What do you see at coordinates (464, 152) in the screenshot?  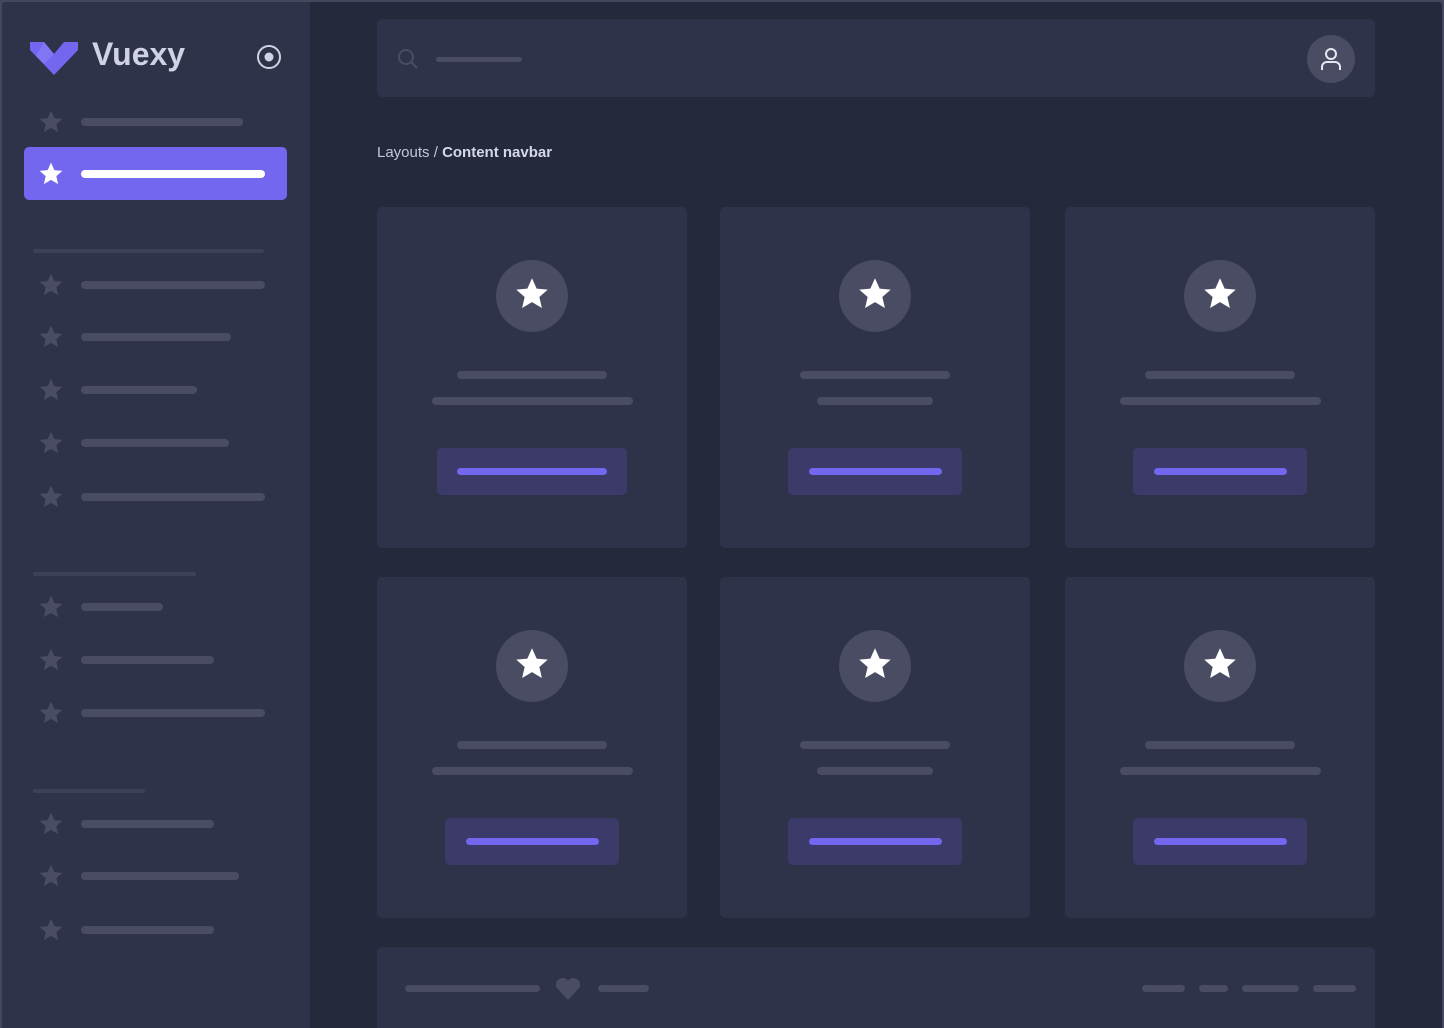 I see `breadcrumb: Layouts / Content navbar` at bounding box center [464, 152].